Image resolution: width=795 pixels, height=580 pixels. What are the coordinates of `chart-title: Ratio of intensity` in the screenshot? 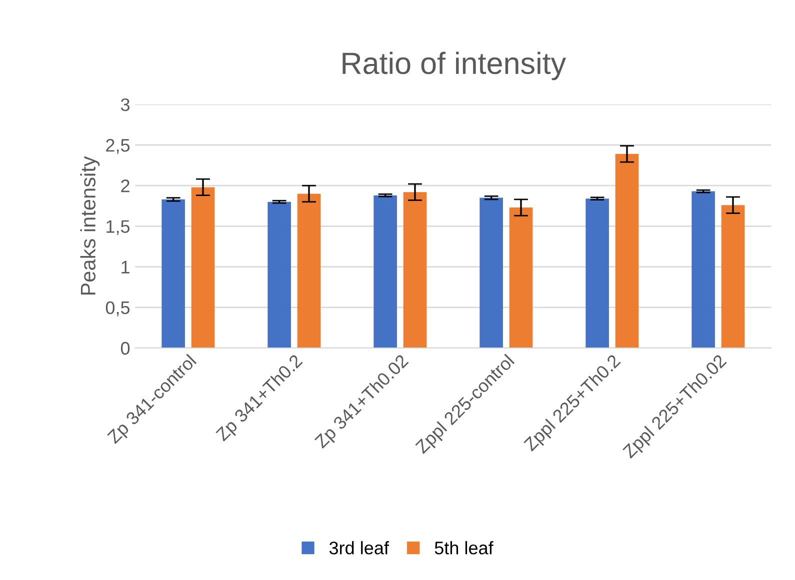 It's located at (454, 66).